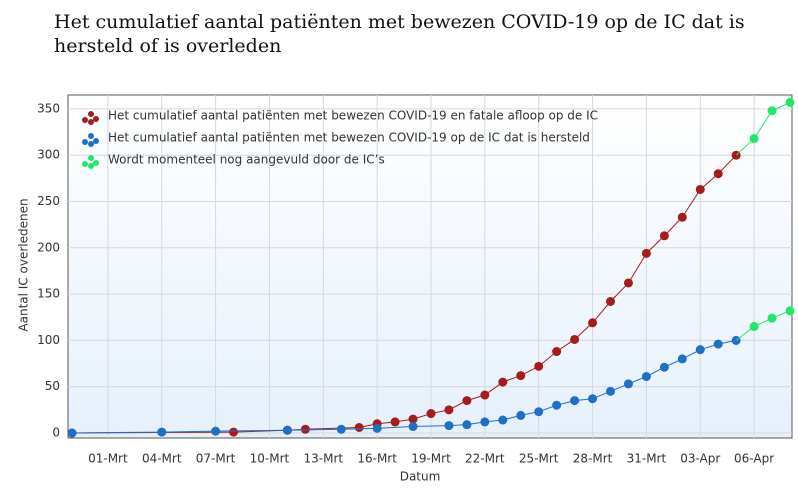  Describe the element at coordinates (270, 459) in the screenshot. I see `x-tick-label: 10-Mrt` at that location.